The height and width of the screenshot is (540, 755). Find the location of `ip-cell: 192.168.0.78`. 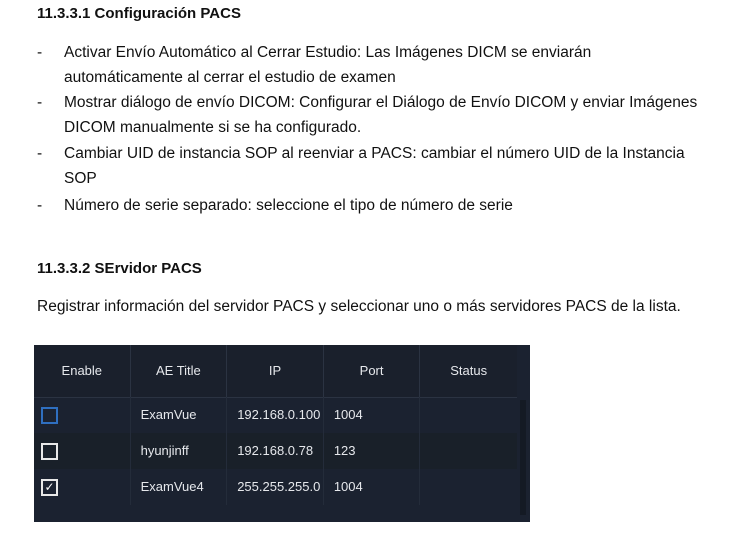

ip-cell: 192.168.0.78 is located at coordinates (275, 451).